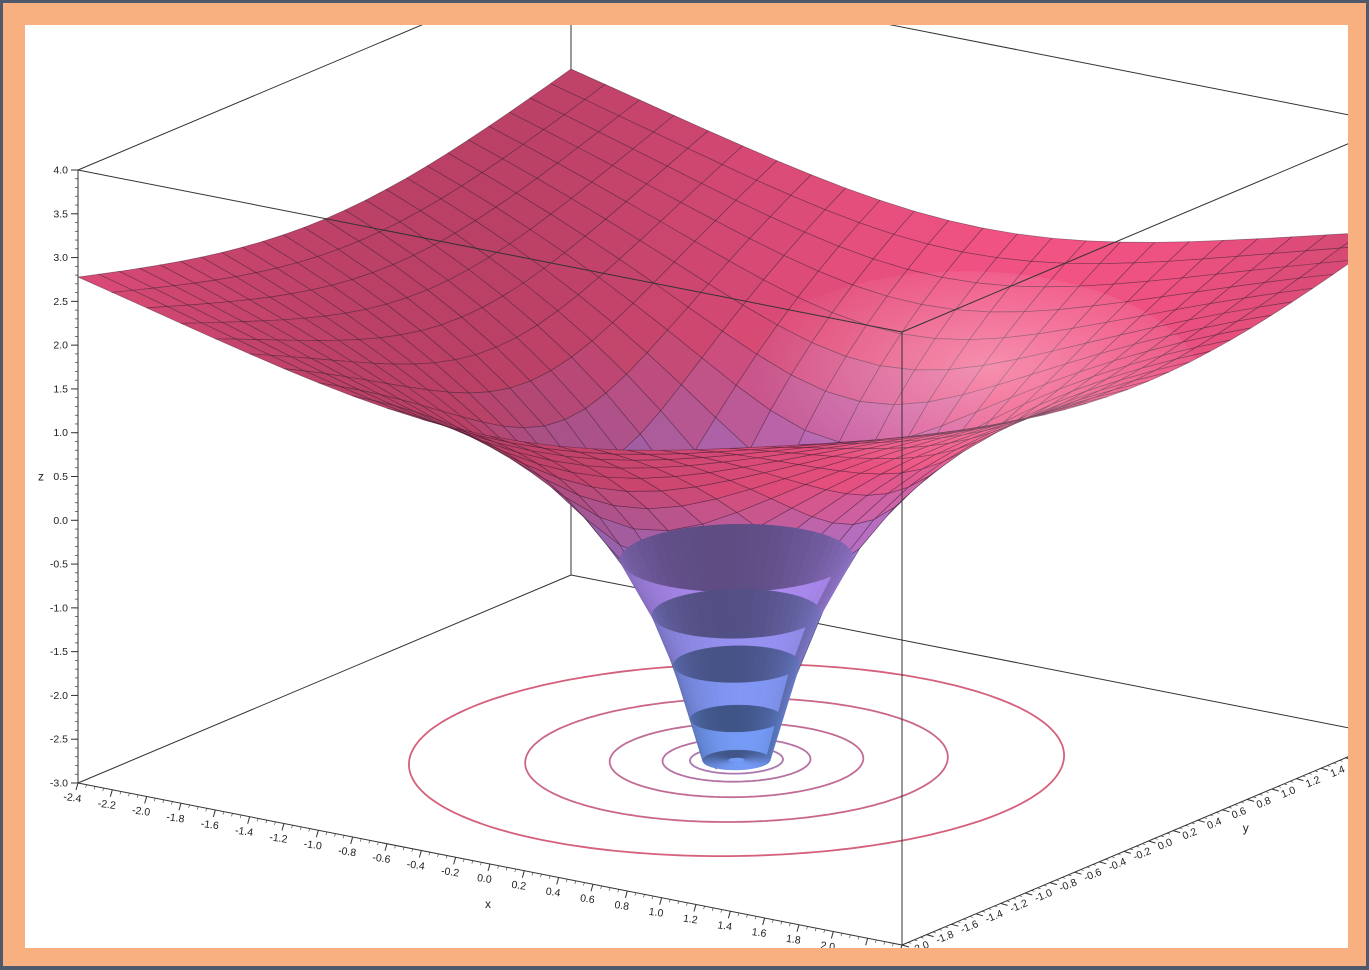 The height and width of the screenshot is (970, 1369). What do you see at coordinates (519, 886) in the screenshot?
I see `x-tick-label: 0.2` at bounding box center [519, 886].